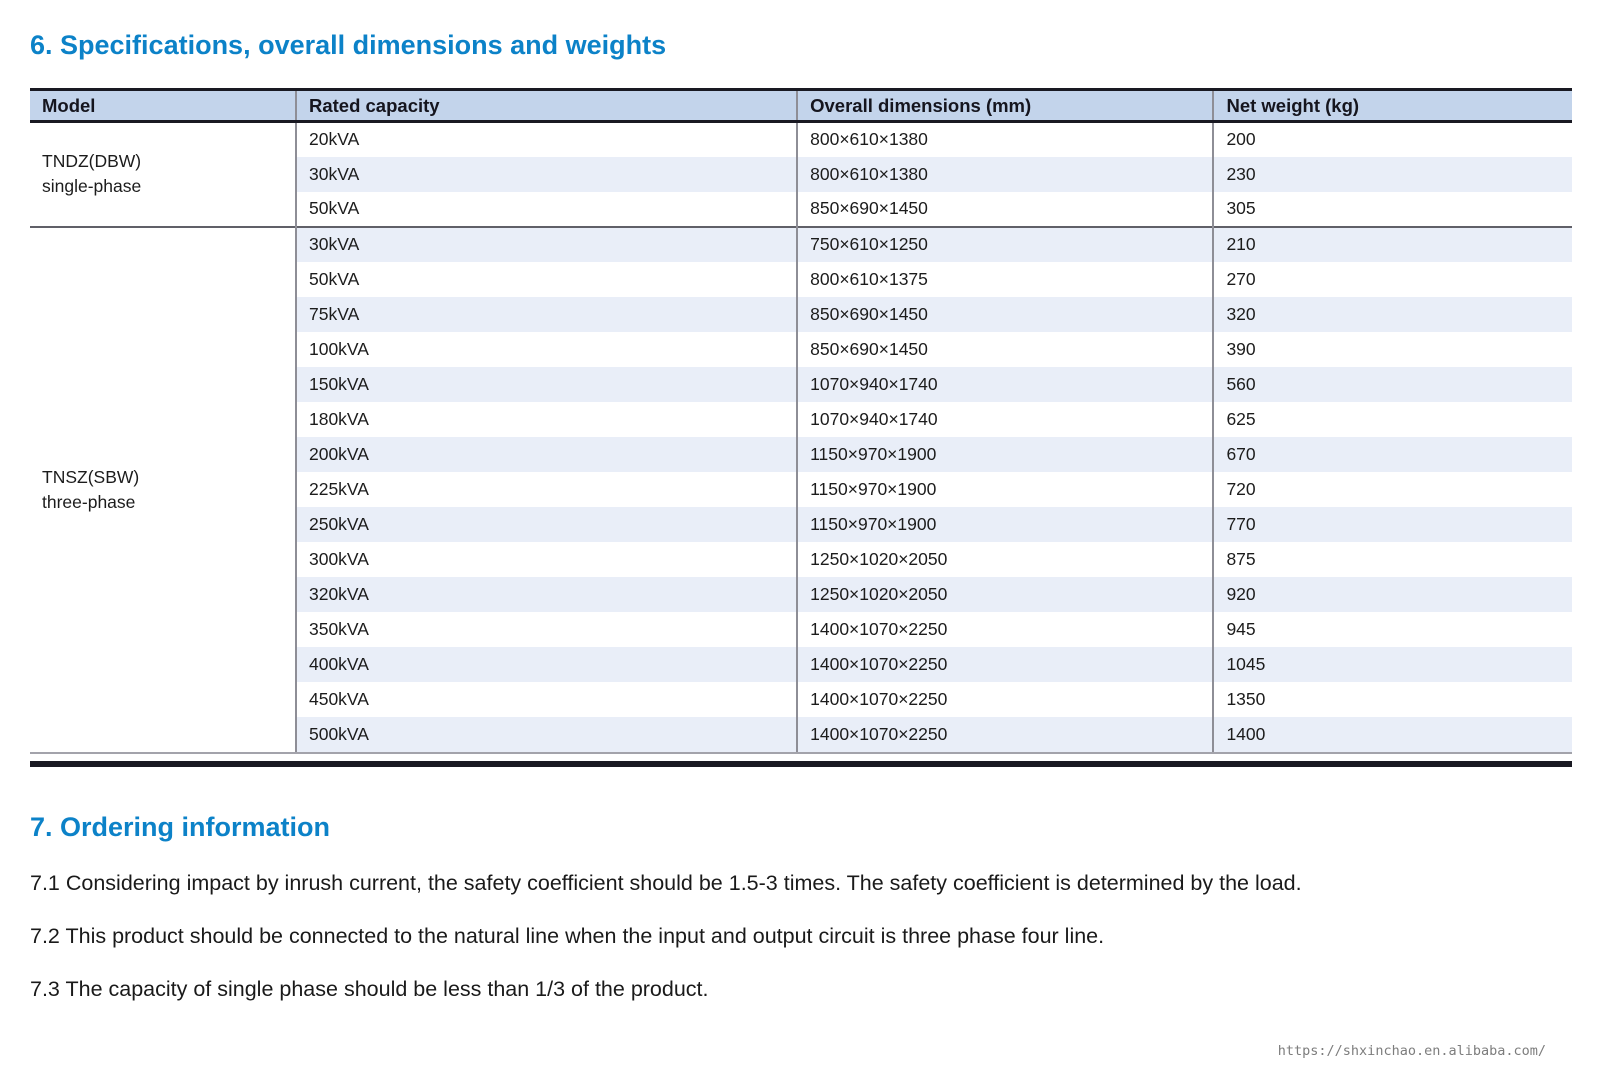 Image resolution: width=1600 pixels, height=1079 pixels. What do you see at coordinates (1392, 209) in the screenshot?
I see `weight-cell: 305` at bounding box center [1392, 209].